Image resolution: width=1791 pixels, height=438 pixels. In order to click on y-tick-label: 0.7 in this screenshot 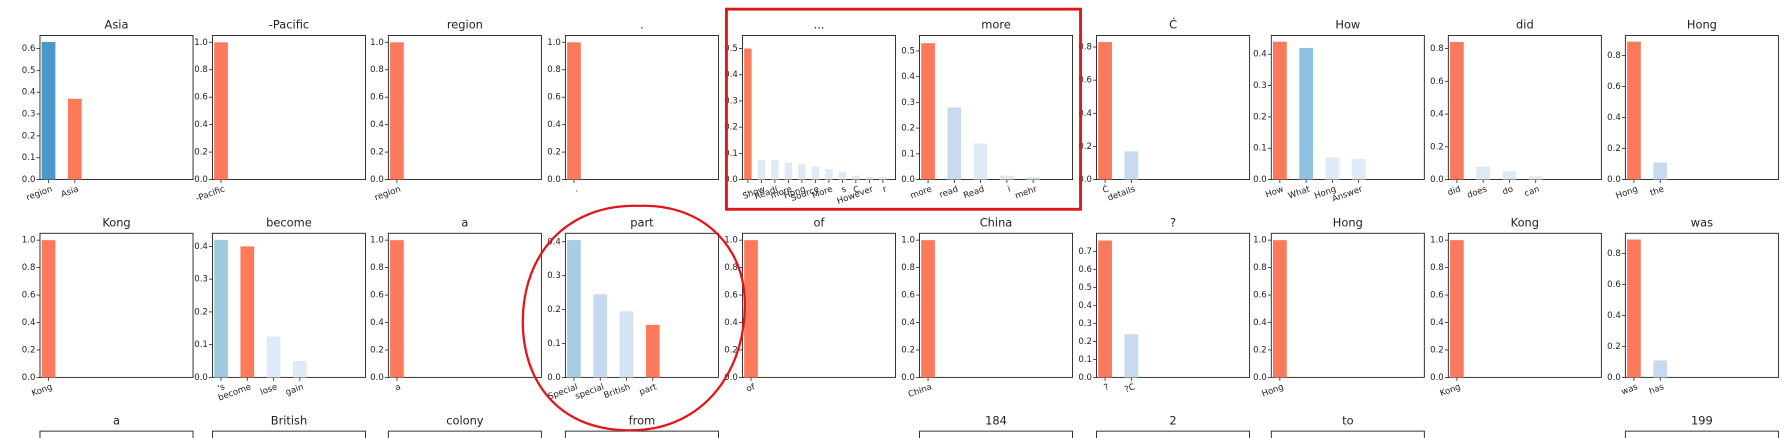, I will do `click(1085, 252)`.